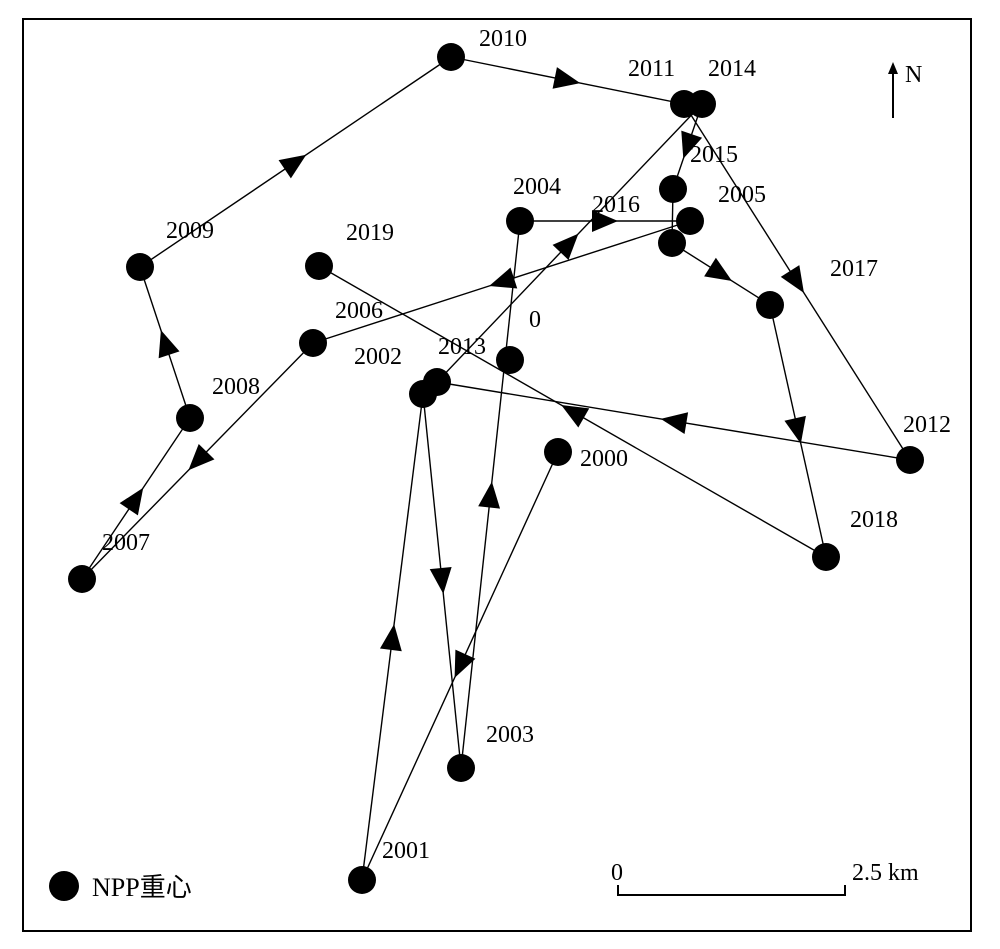  What do you see at coordinates (854, 269) in the screenshot?
I see `point-label-2017: 2017` at bounding box center [854, 269].